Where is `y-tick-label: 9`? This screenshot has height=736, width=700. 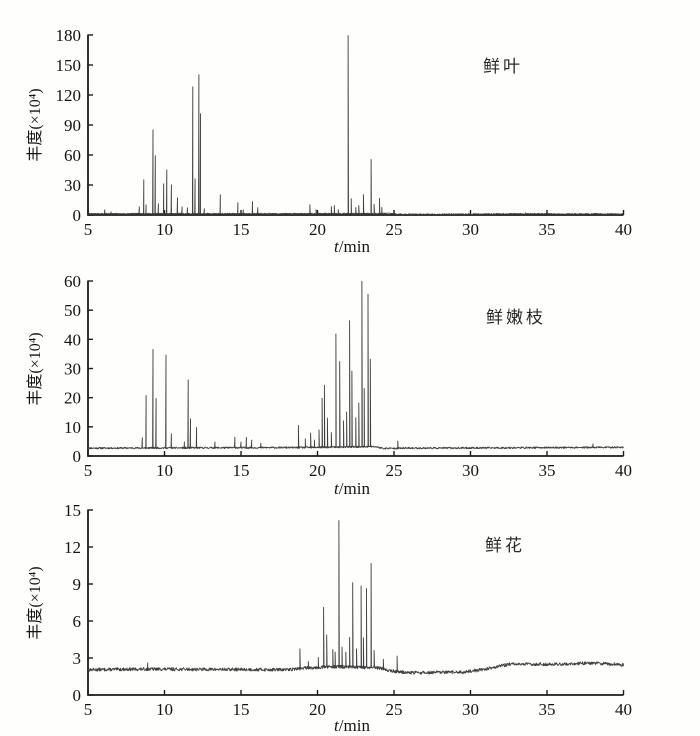
y-tick-label: 9 is located at coordinates (77, 584).